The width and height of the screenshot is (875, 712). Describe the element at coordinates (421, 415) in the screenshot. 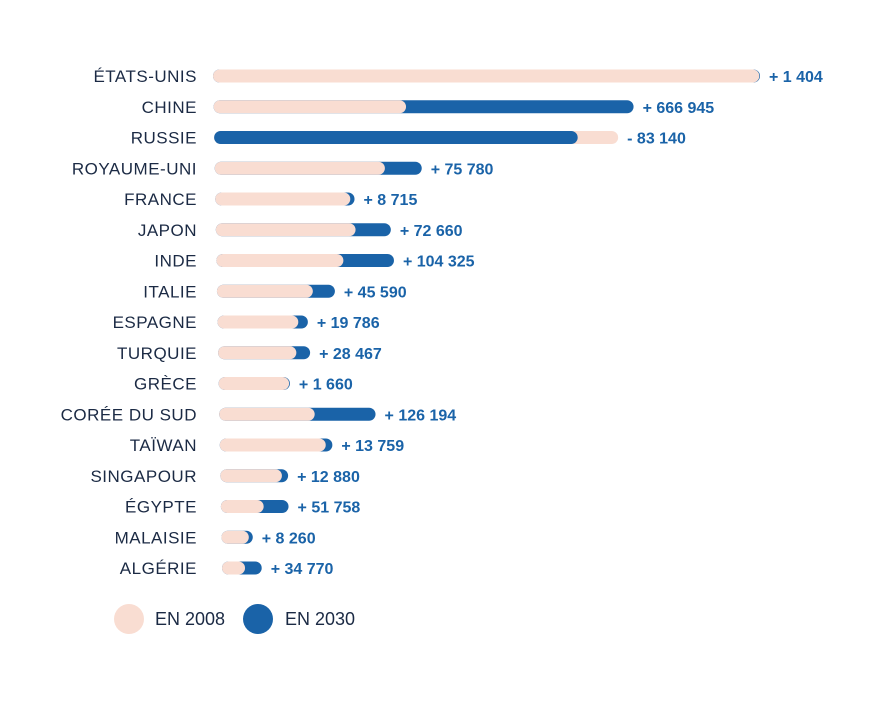

I see `delta-label: + 126 194` at that location.